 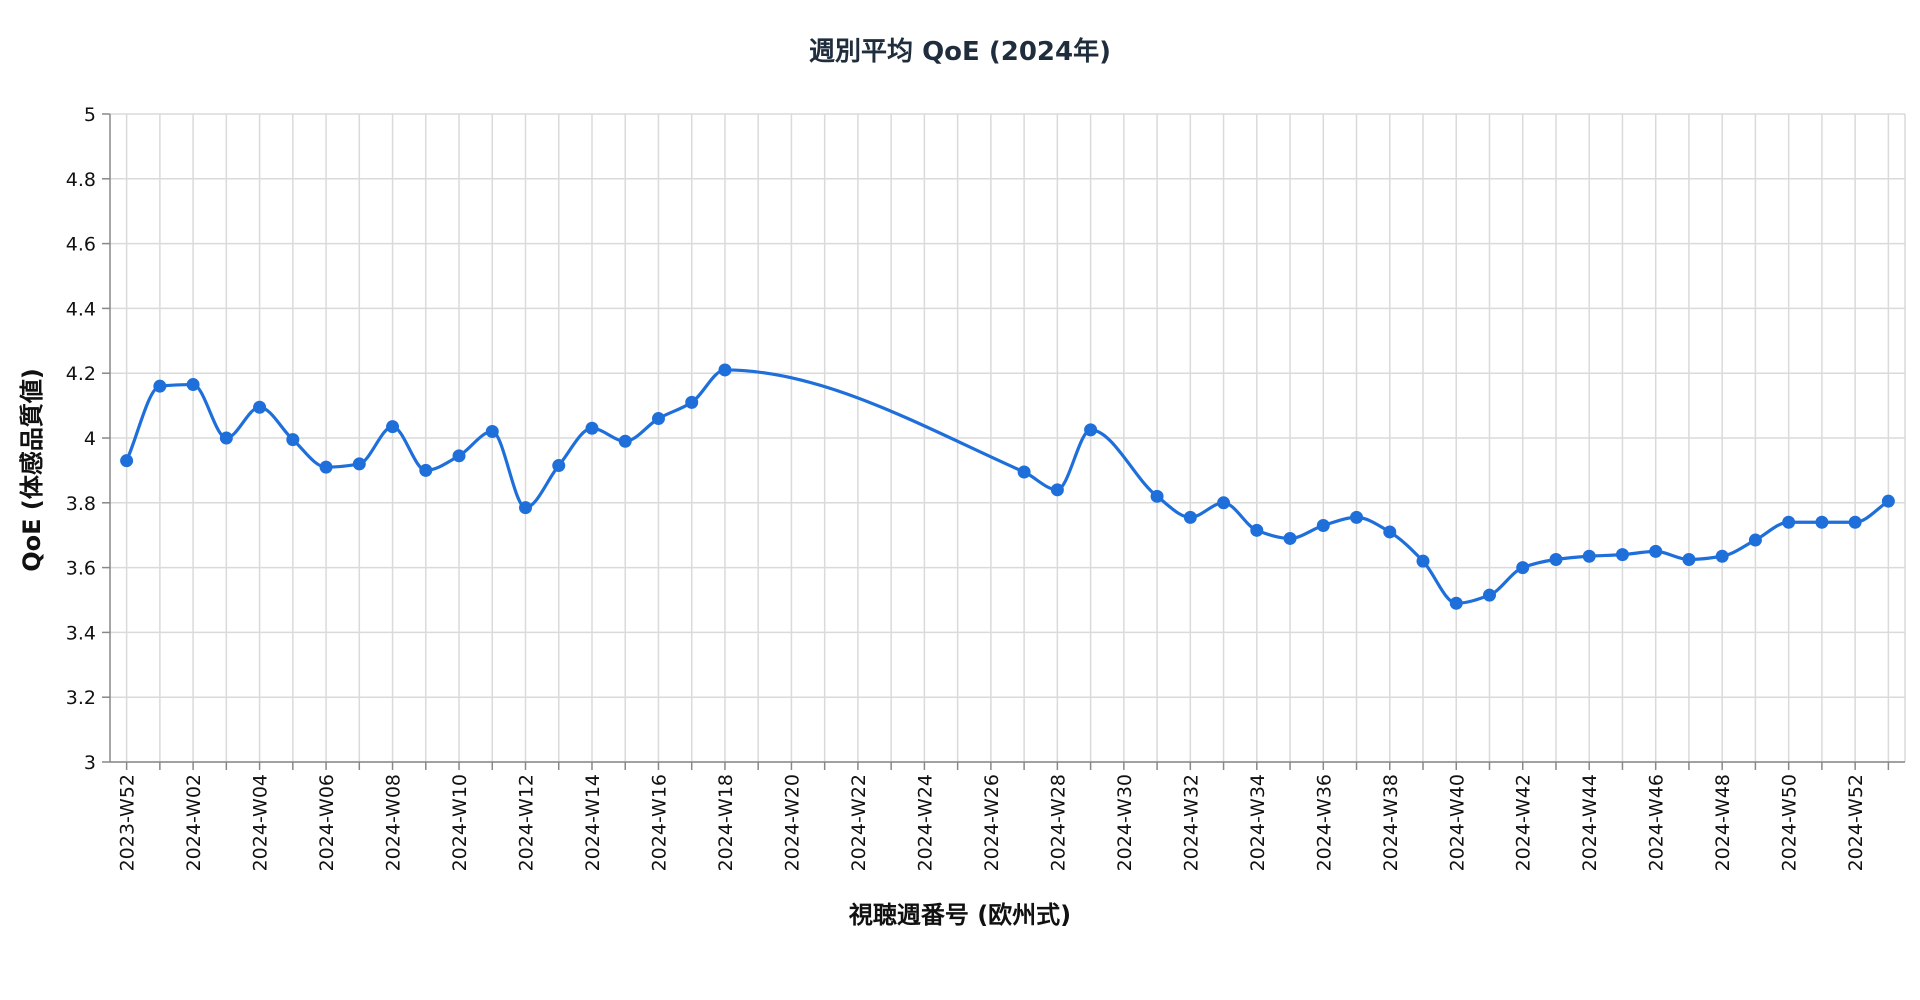 What do you see at coordinates (128, 822) in the screenshot?
I see `x-tick-label: 2023-W52` at bounding box center [128, 822].